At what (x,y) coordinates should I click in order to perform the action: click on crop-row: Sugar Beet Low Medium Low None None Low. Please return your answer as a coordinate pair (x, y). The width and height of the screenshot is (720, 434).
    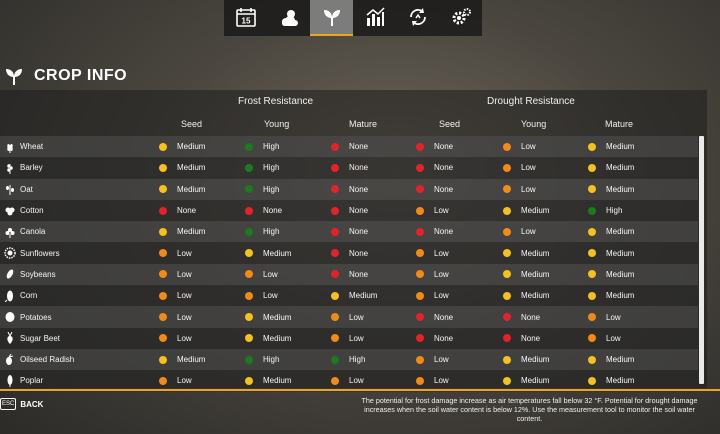
    Looking at the image, I should click on (349, 338).